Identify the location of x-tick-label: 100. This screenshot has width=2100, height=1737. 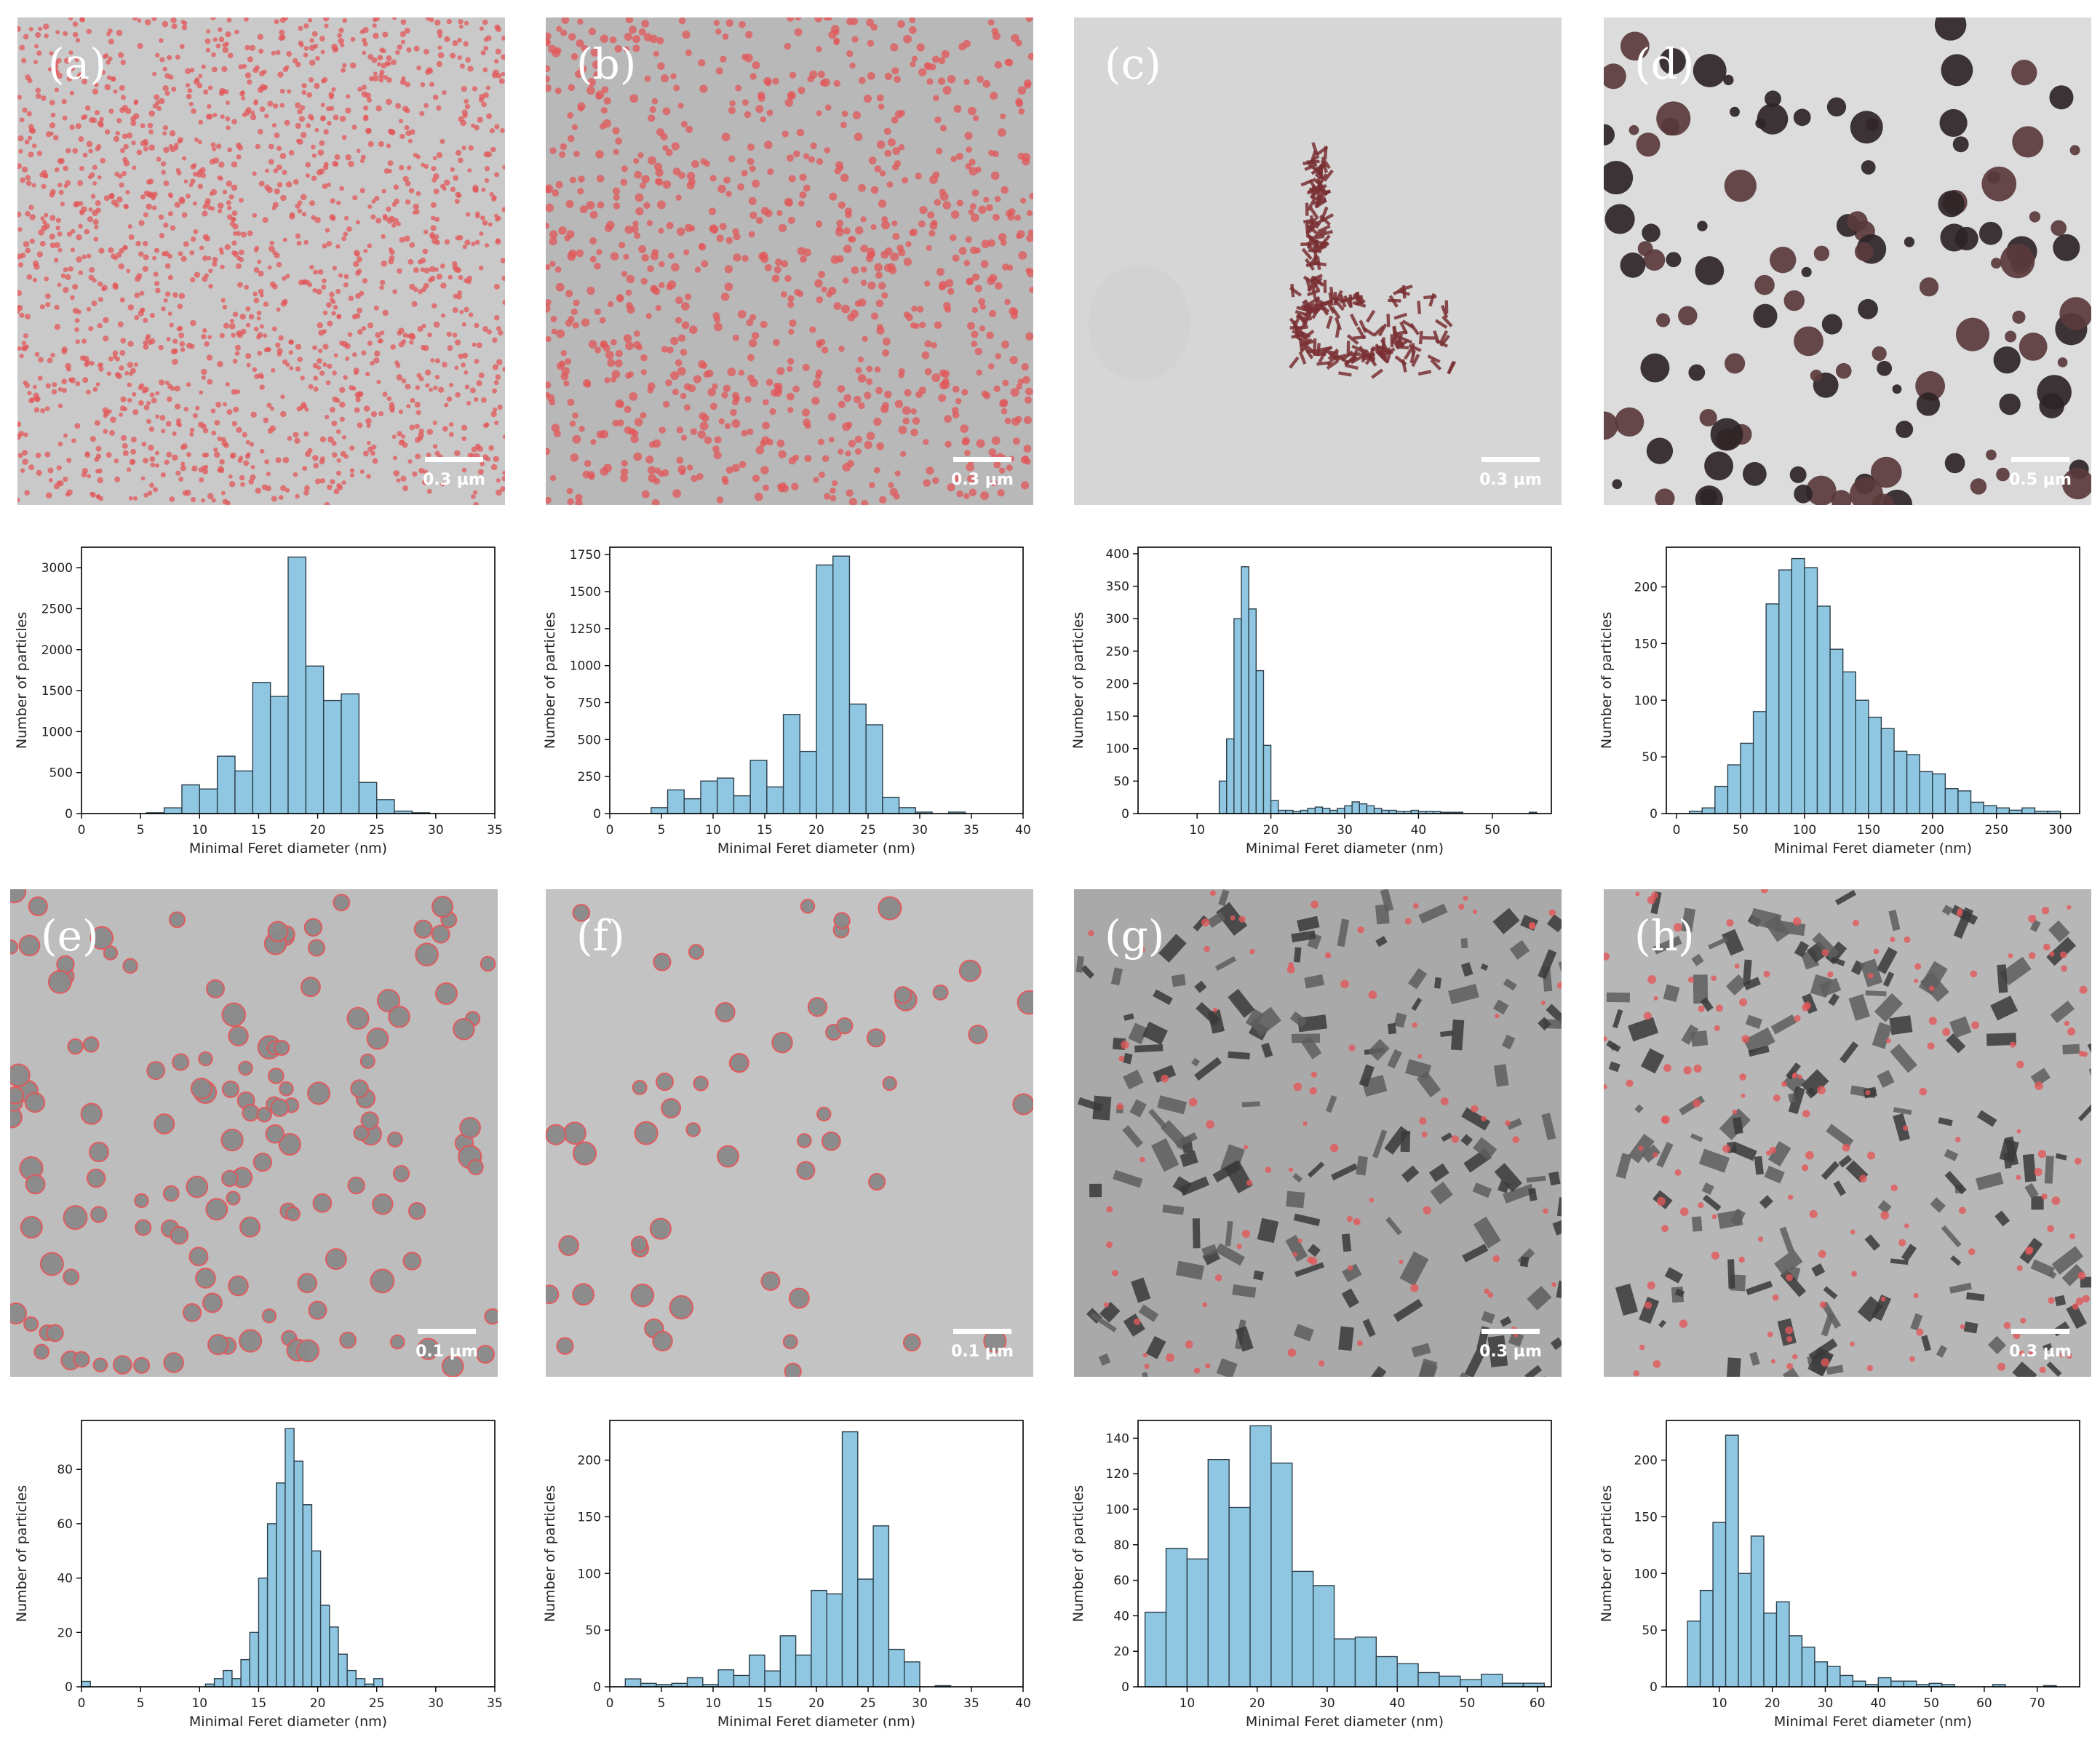
(1804, 831).